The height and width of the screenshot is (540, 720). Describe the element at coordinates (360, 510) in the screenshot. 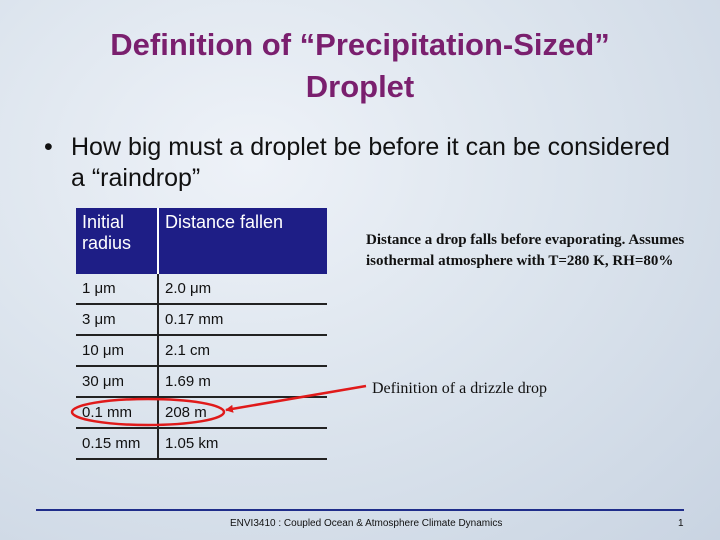

I see `footer-divider` at that location.